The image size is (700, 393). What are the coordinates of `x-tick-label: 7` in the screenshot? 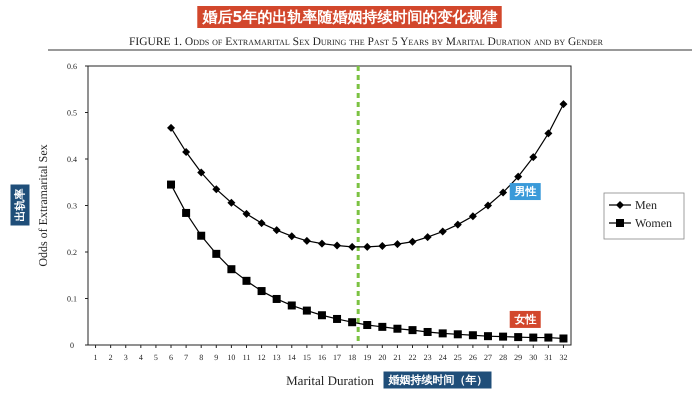 It's located at (186, 357).